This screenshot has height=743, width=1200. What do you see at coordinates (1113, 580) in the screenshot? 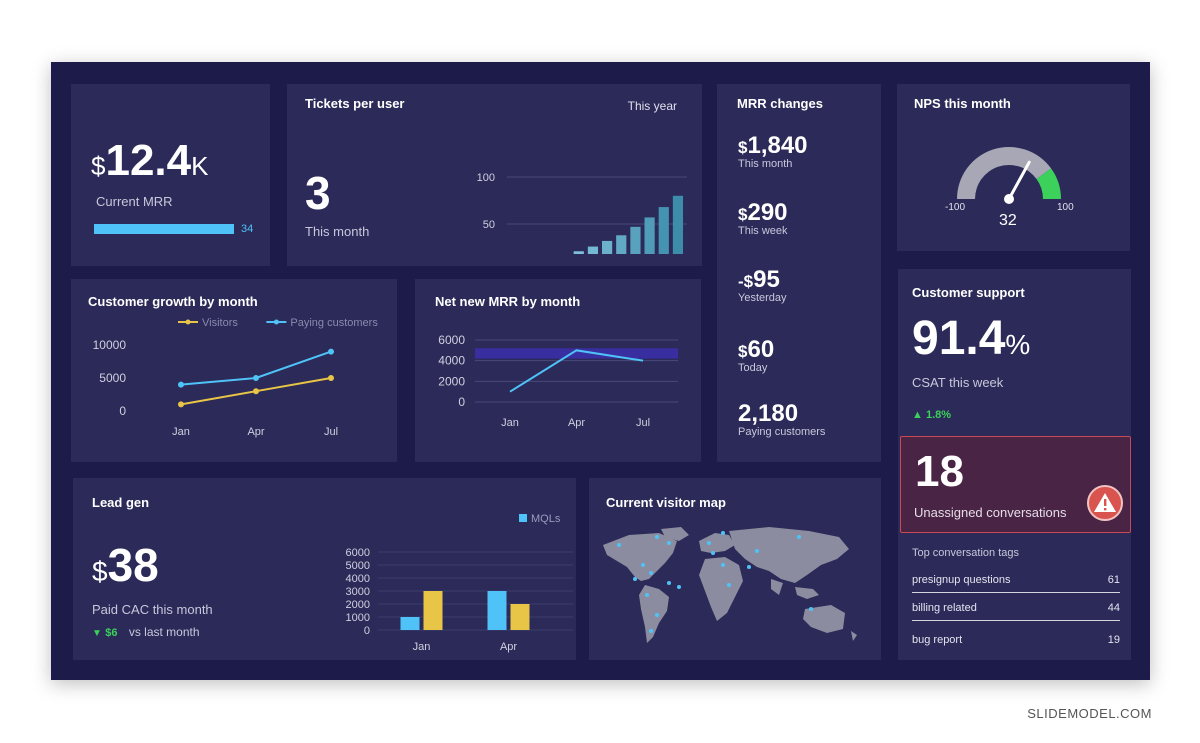
I see `tag-count: 61` at bounding box center [1113, 580].